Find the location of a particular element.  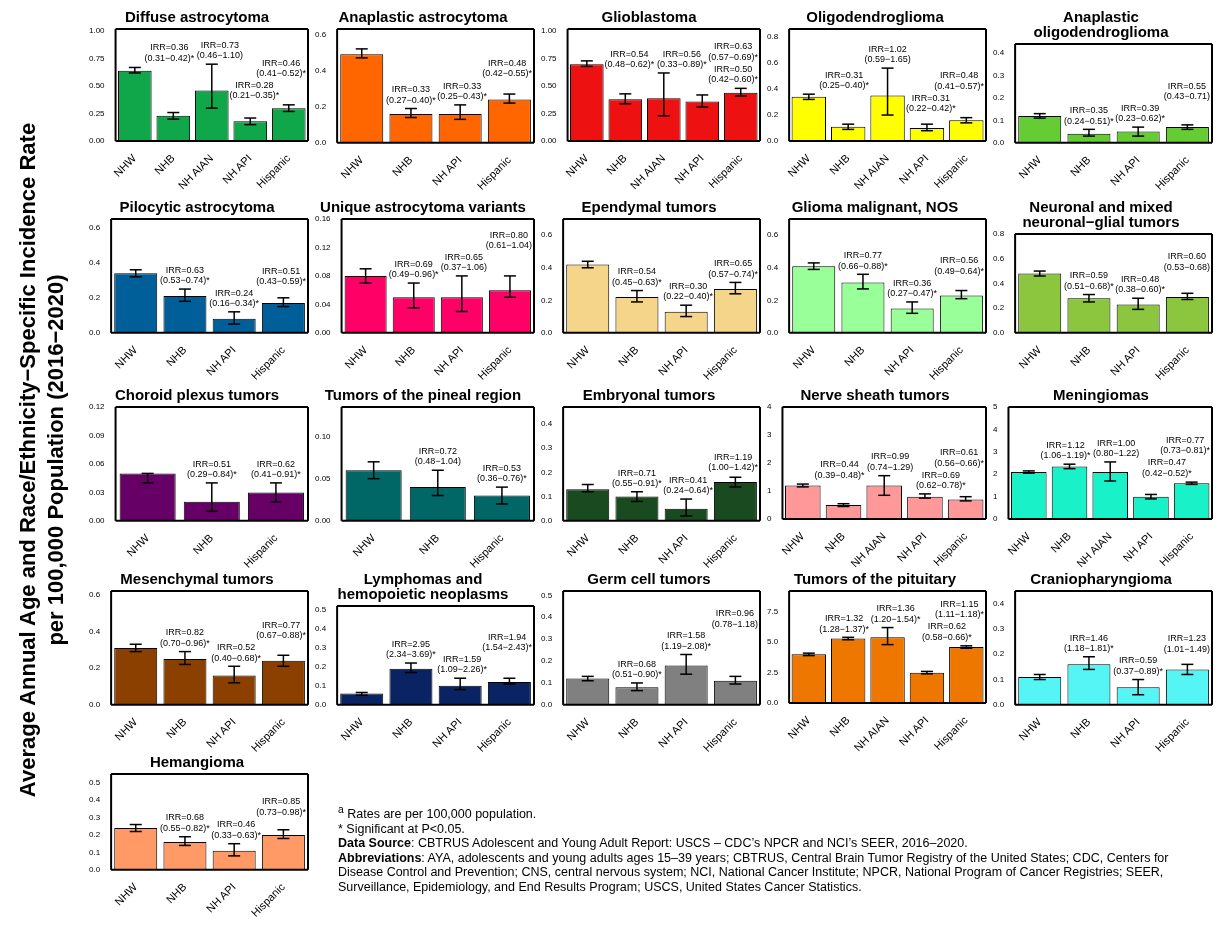

annotation: IRR=0.77 (0.73−0.81)* is located at coordinates (1185, 445).